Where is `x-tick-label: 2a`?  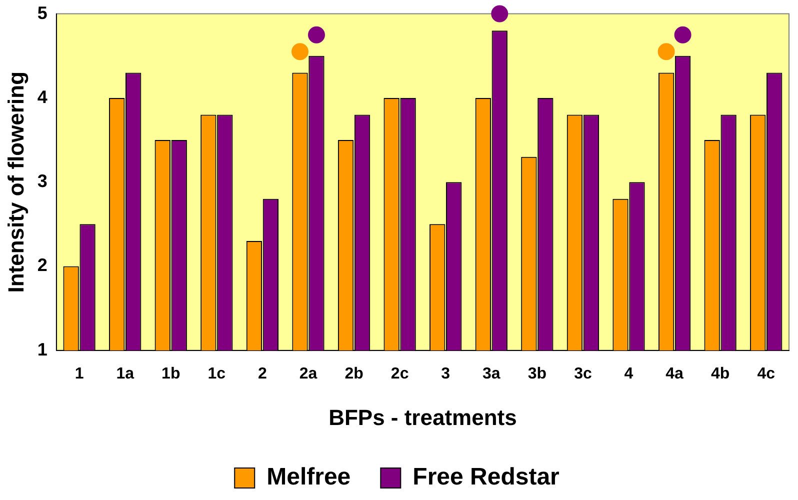
x-tick-label: 2a is located at coordinates (308, 373).